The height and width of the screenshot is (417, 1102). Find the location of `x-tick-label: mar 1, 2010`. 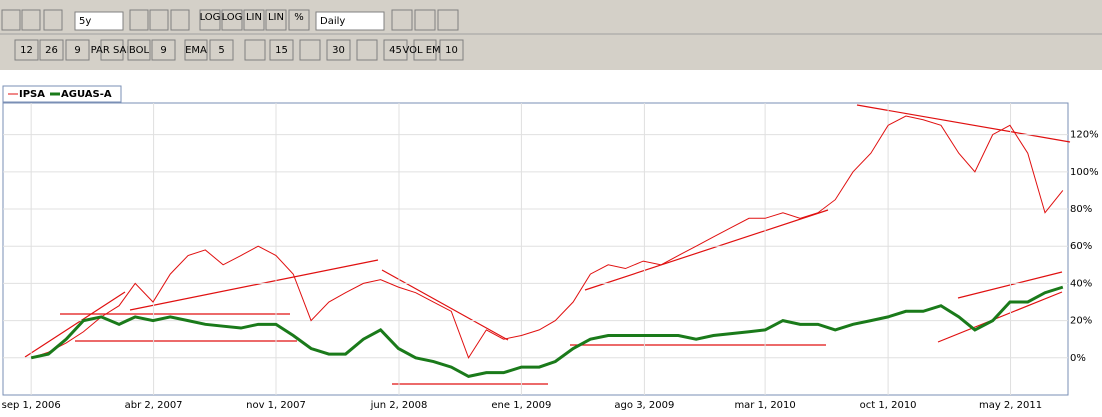

x-tick-label: mar 1, 2010 is located at coordinates (764, 405).